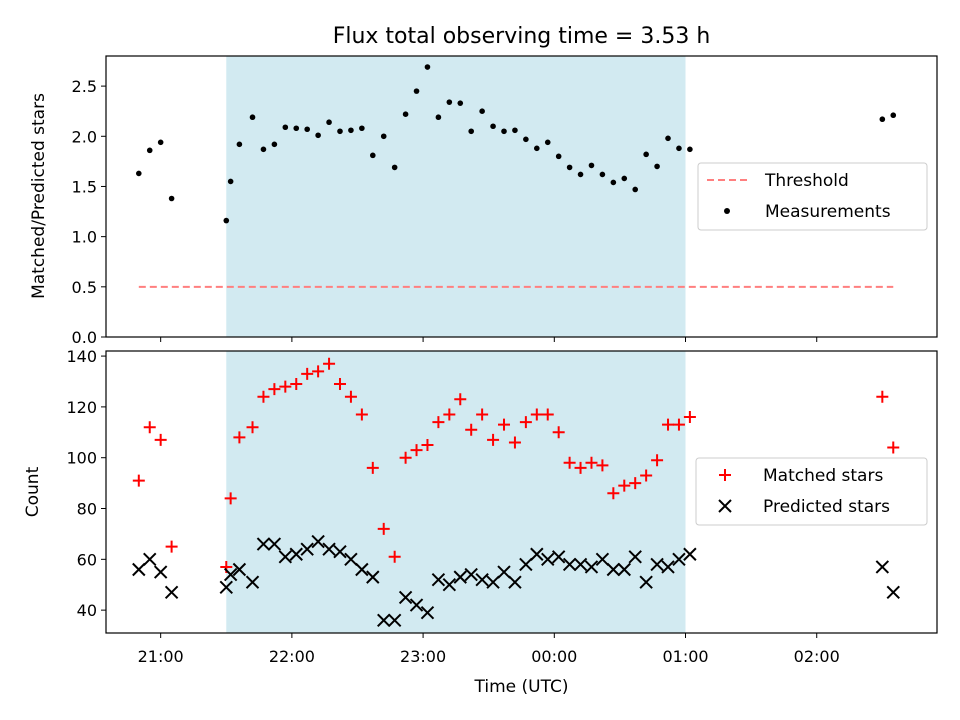 This screenshot has width=960, height=720. I want to click on y-tick-label: 2.5, so click(84, 86).